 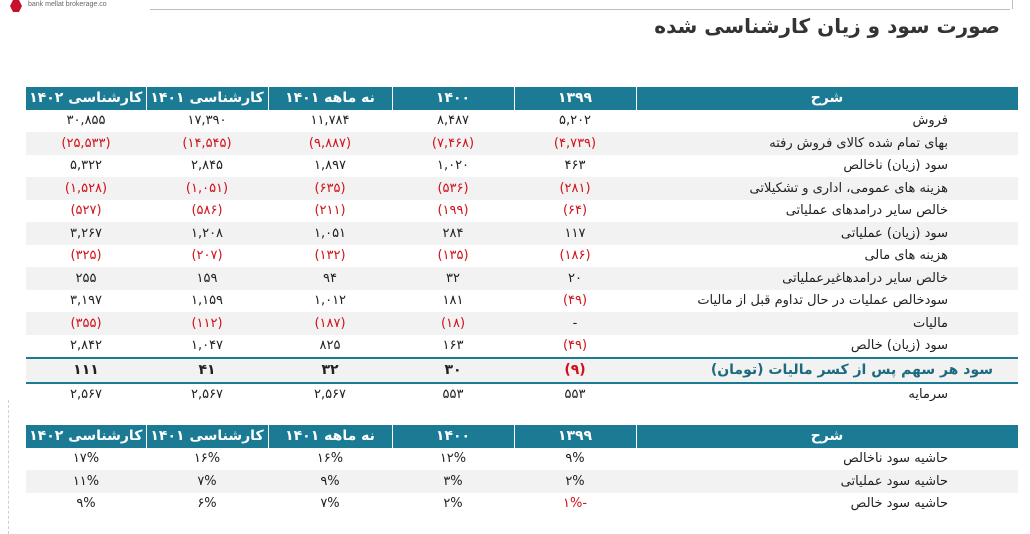 I want to click on row-label: خالص سایر درامدهای عملیاتی, so click(x=827, y=210).